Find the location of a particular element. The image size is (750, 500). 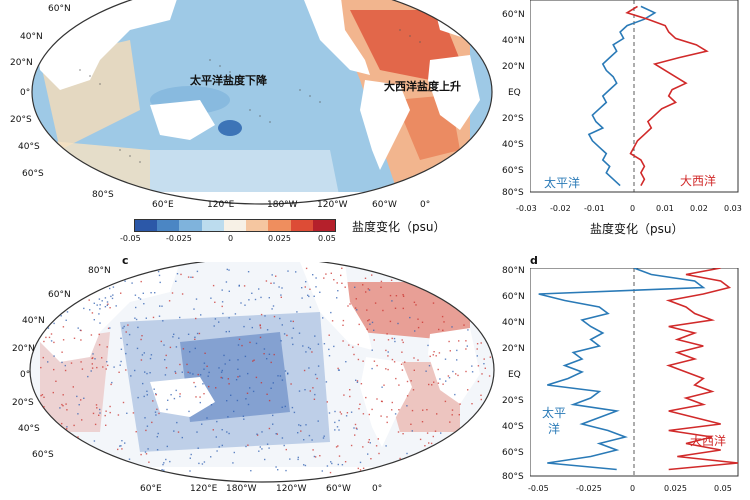

profile-d is located at coordinates (634, 372).